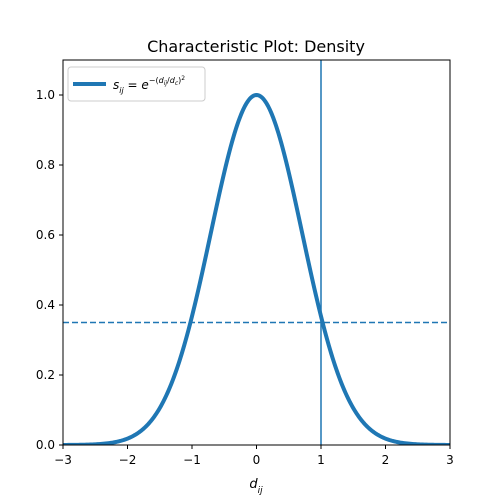 The height and width of the screenshot is (500, 500). I want to click on x-axis-ticks: −3 −2 −1 0 1 2 3, so click(254, 456).